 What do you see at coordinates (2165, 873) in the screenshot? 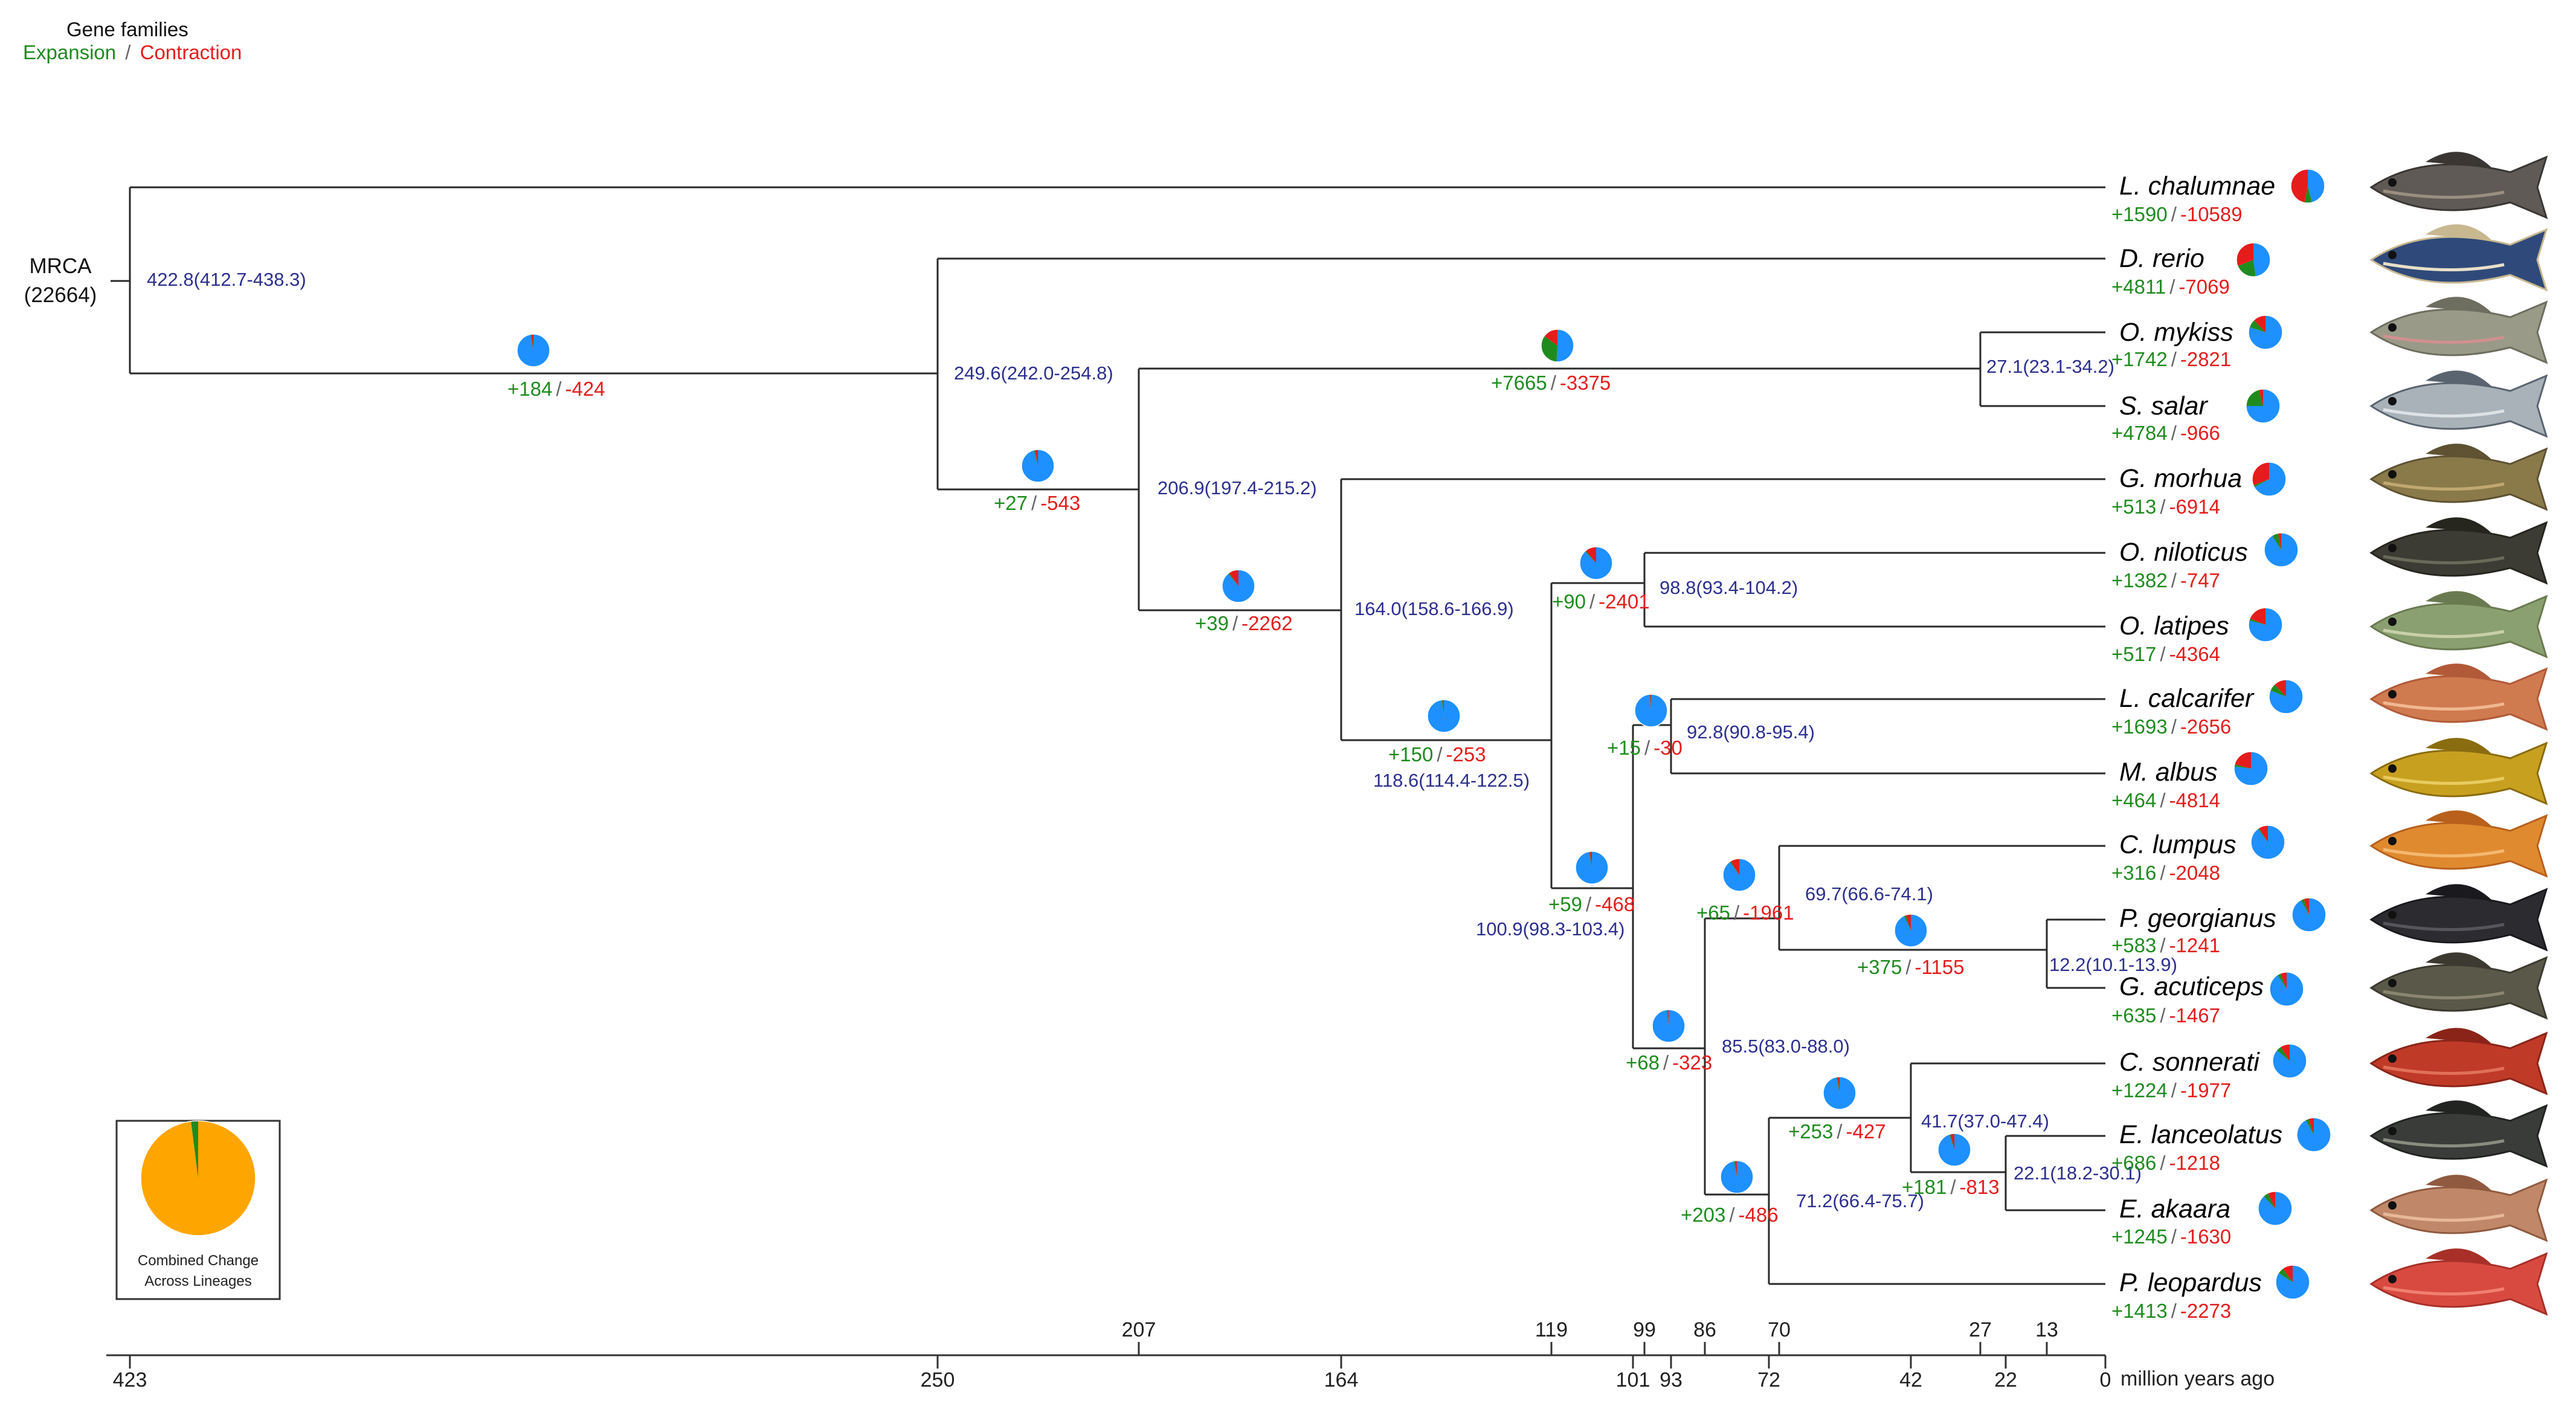
I see `species-change: +316/-2048` at bounding box center [2165, 873].